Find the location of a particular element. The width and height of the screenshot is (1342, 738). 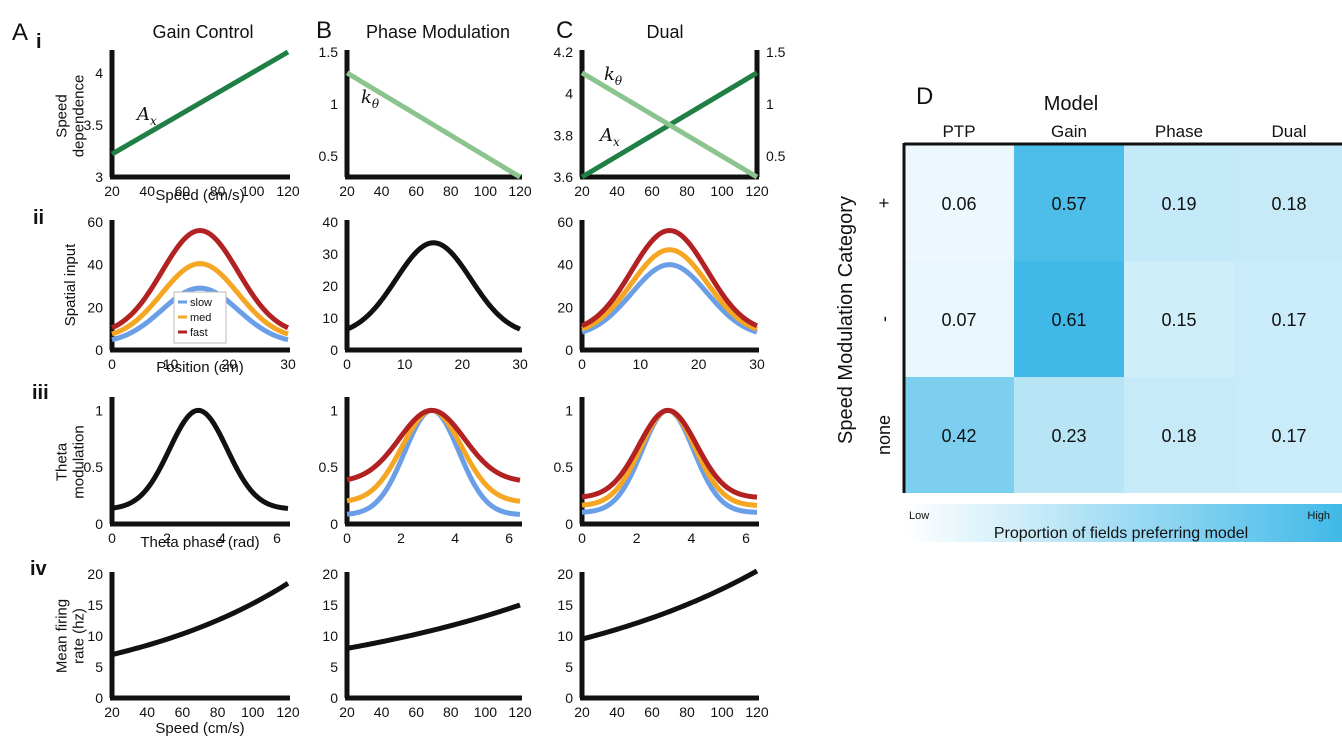

chart-C-iii: 0 2 4 6 0 0.5 1 is located at coordinates (656, 471).